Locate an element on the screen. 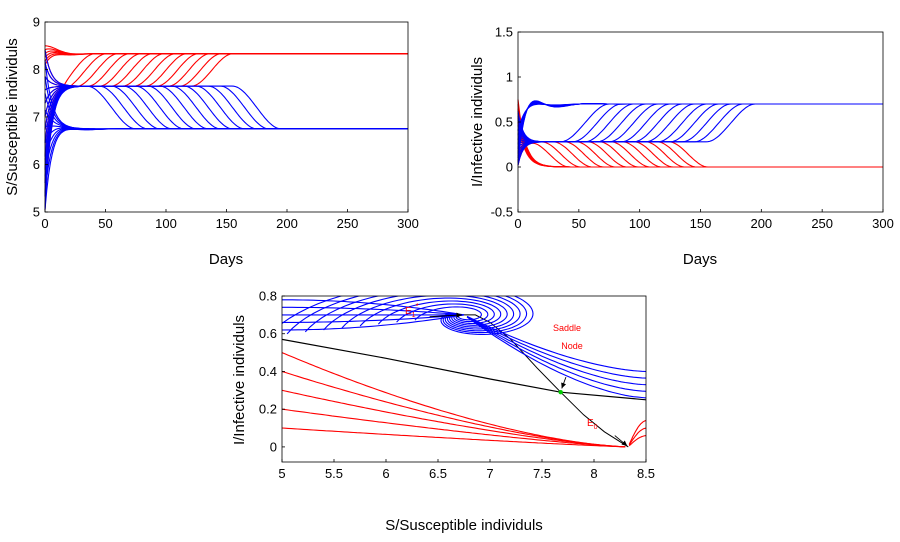 The image size is (900, 542). saddle-node-point is located at coordinates (560, 392).